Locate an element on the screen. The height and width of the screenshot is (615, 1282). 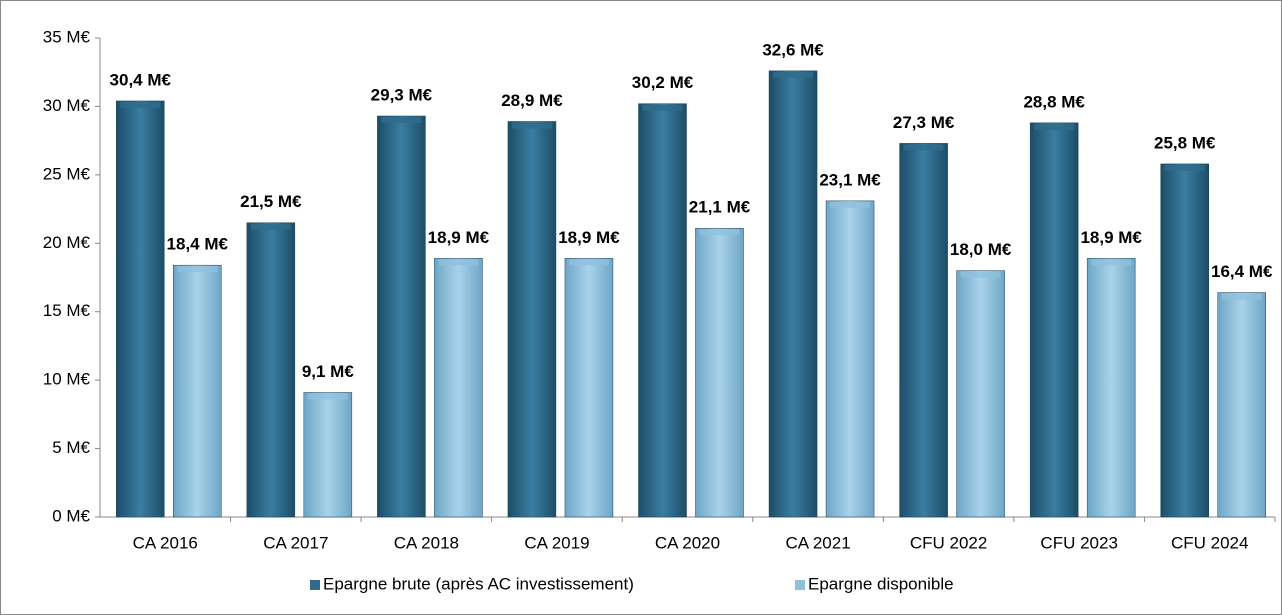
x-tick-label: CA 2020 is located at coordinates (687, 542).